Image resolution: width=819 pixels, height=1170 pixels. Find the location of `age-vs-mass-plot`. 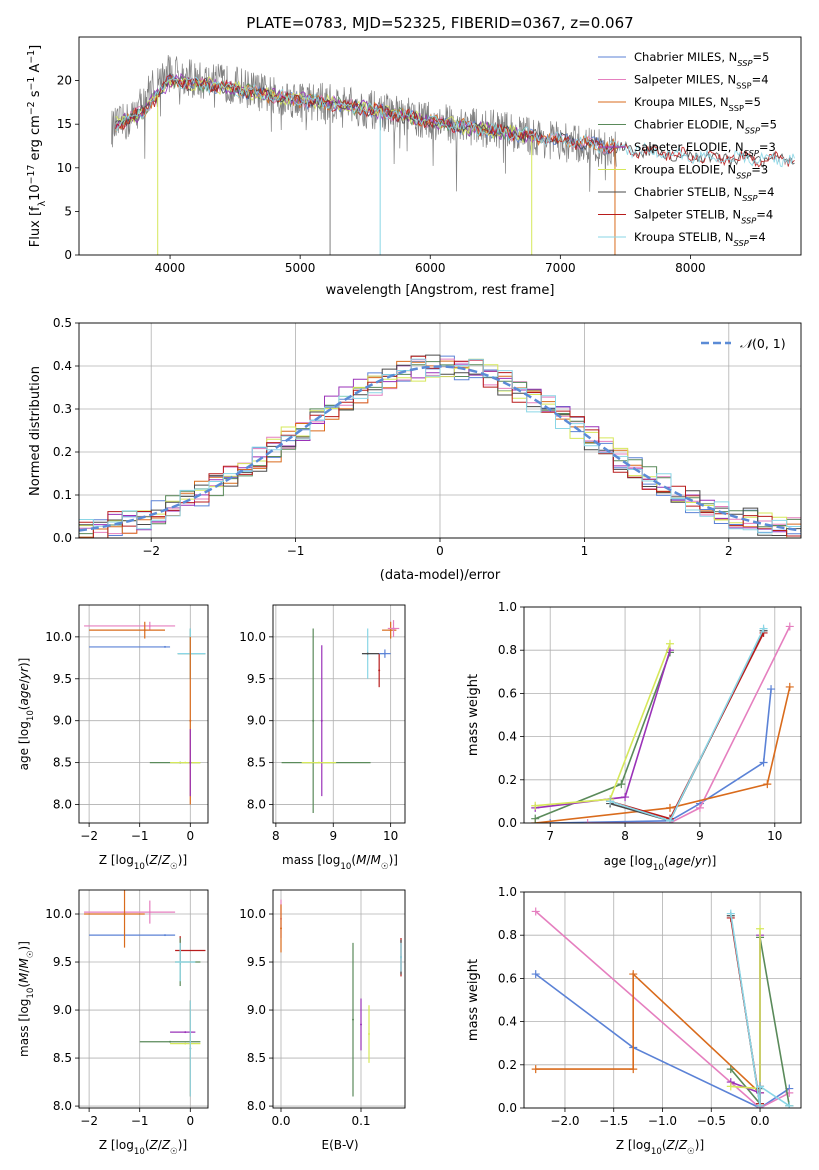

age-vs-mass-plot is located at coordinates (337, 715).